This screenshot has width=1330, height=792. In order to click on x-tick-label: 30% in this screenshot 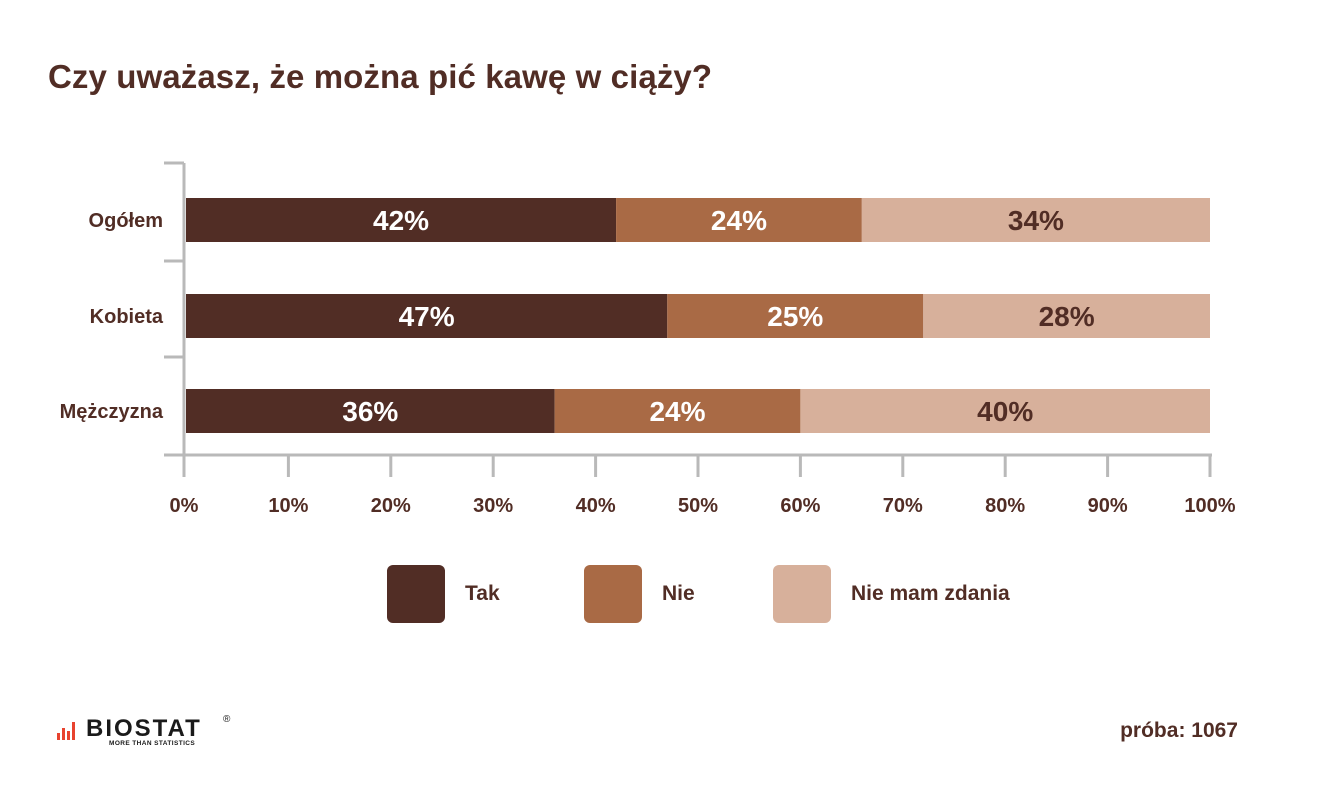, I will do `click(493, 506)`.